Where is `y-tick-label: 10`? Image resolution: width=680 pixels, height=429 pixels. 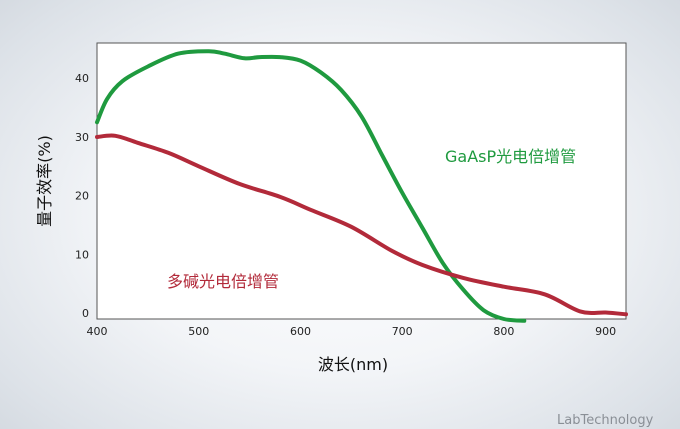 y-tick-label: 10 is located at coordinates (82, 254).